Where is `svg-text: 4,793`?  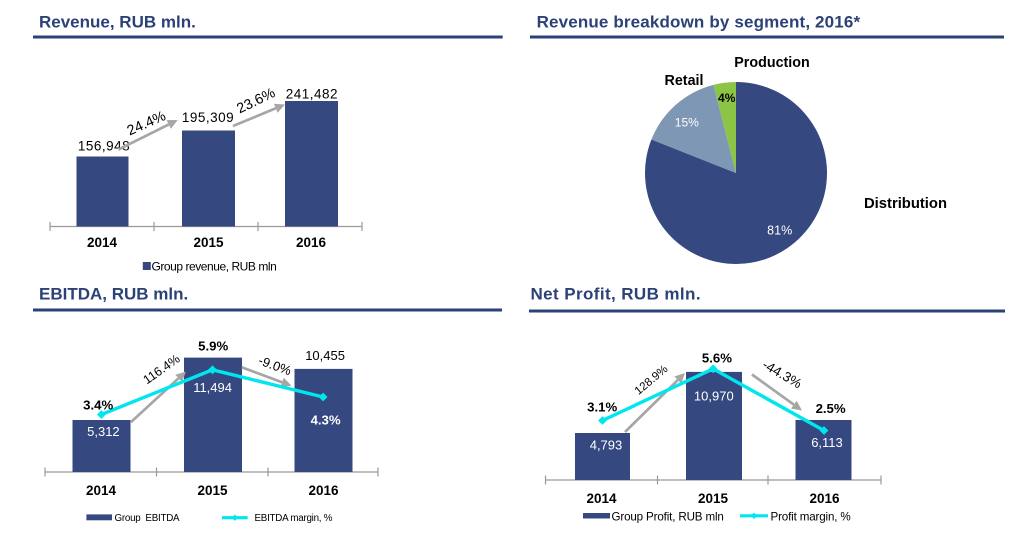 svg-text: 4,793 is located at coordinates (606, 445).